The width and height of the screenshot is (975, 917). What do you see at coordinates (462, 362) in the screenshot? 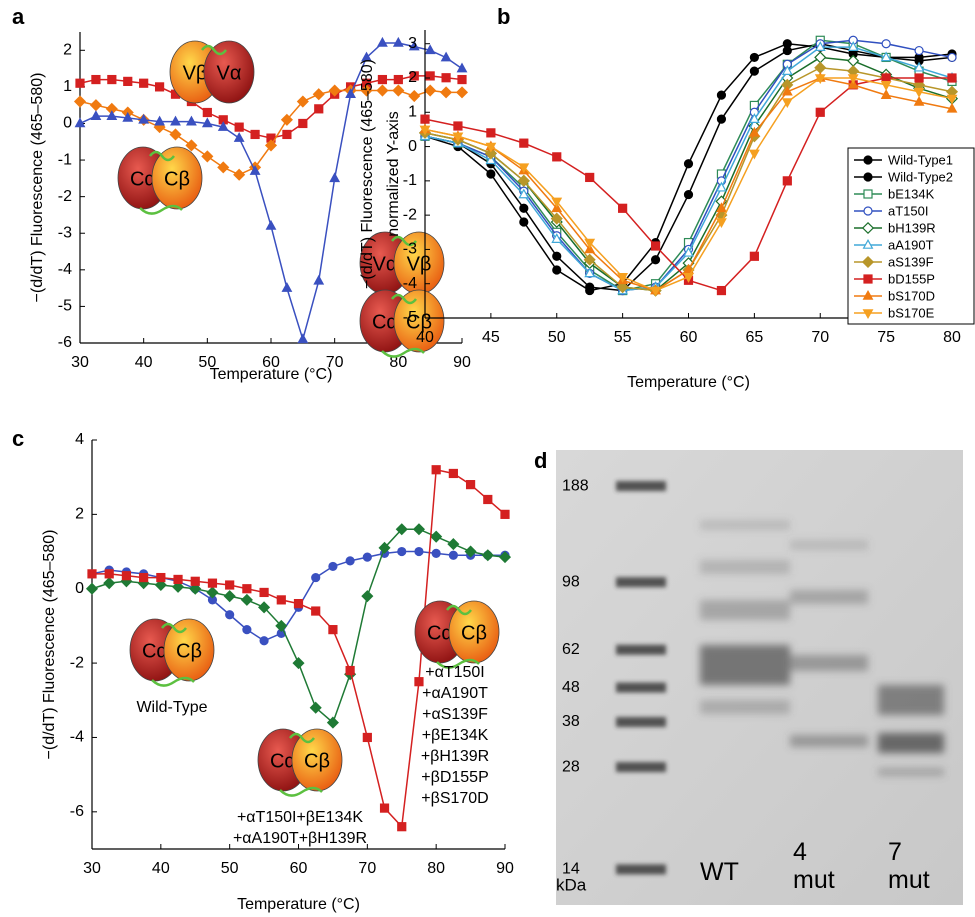
I see `x-tick-label: 90` at bounding box center [462, 362].